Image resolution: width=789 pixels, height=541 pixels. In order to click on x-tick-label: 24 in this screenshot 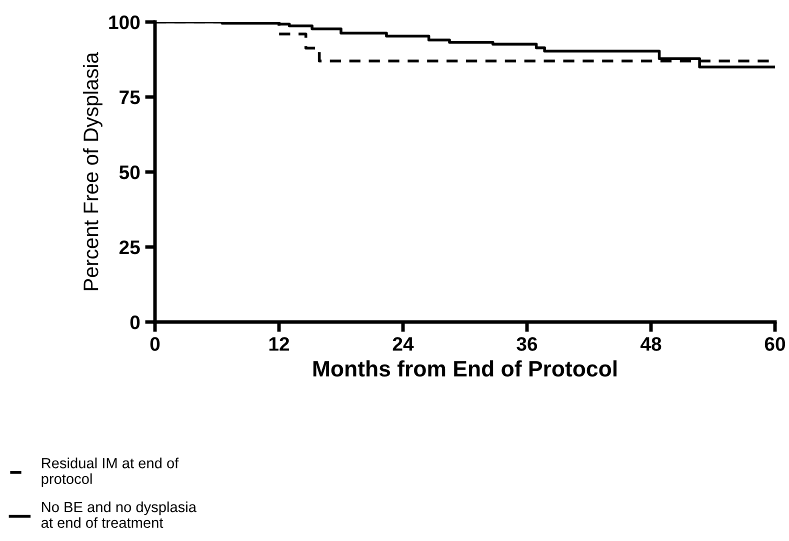, I will do `click(403, 344)`.